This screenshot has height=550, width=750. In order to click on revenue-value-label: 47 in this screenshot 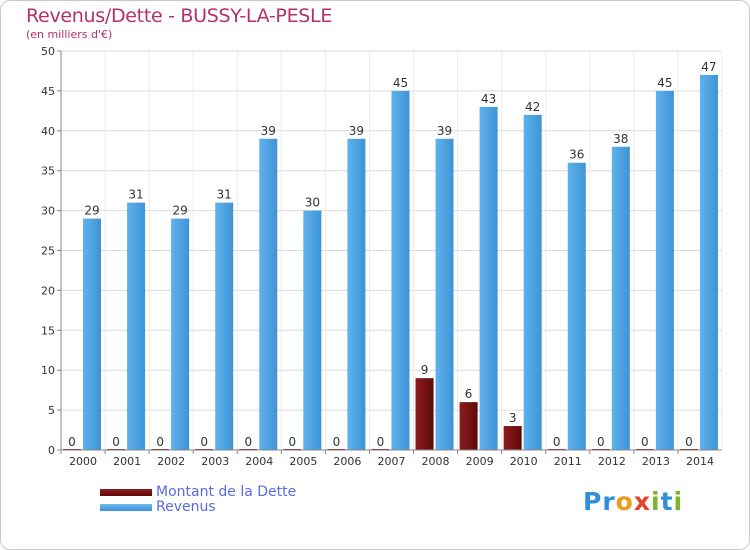, I will do `click(708, 67)`.